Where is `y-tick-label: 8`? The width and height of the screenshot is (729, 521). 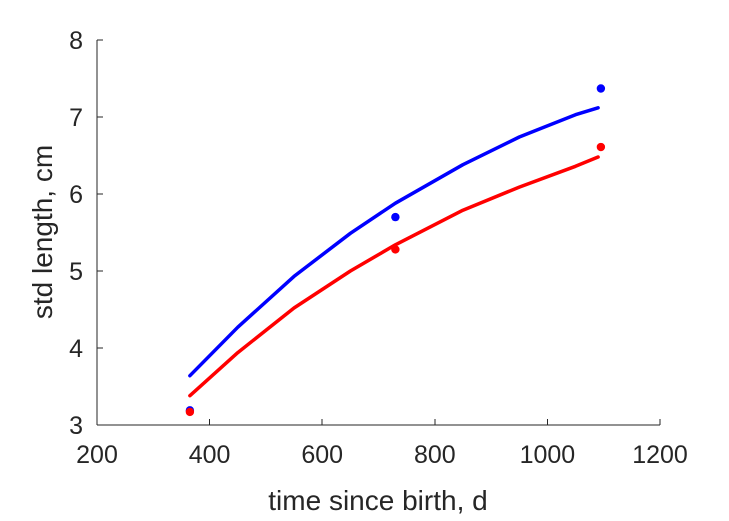 y-tick-label: 8 is located at coordinates (76, 41).